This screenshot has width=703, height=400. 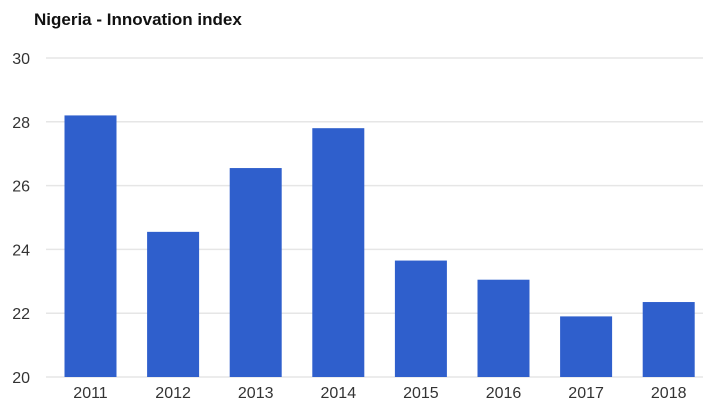 I want to click on y-axis-tick-labels: 20 22 24 26 28 30, so click(x=21, y=219).